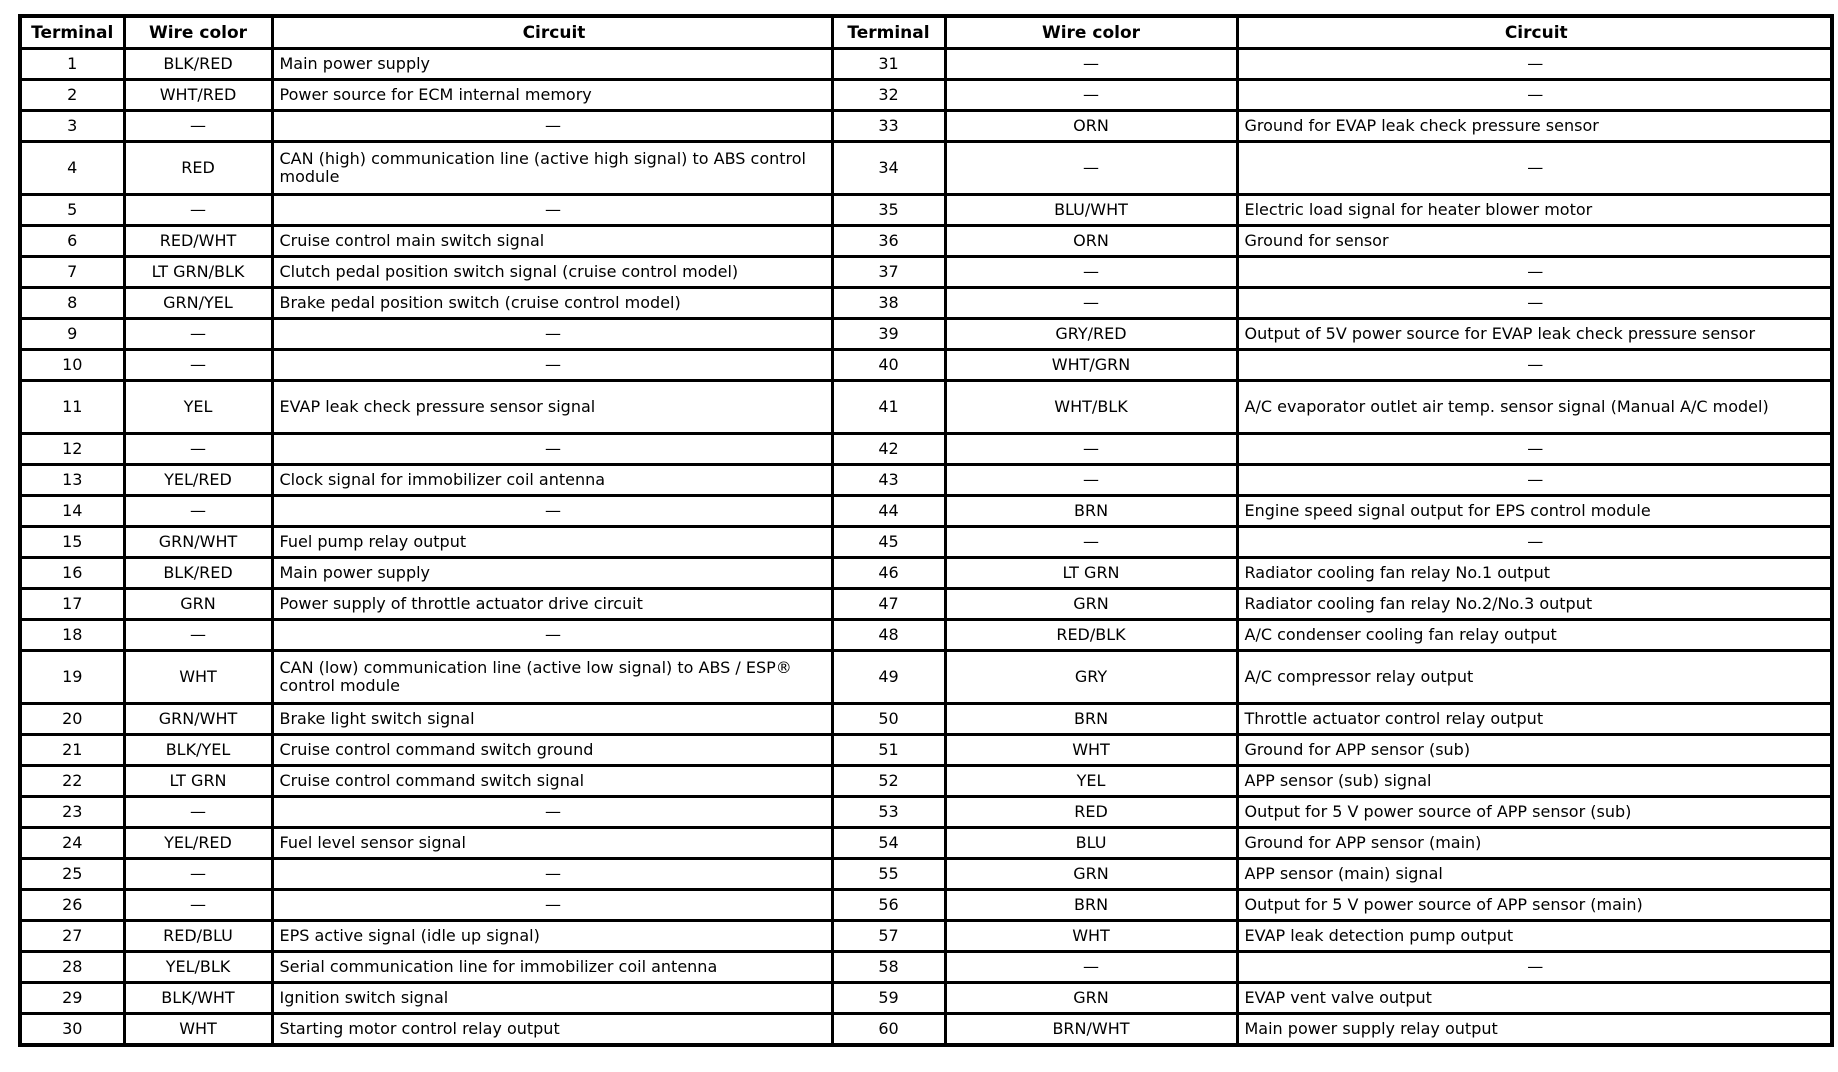  Describe the element at coordinates (926, 64) in the screenshot. I see `table-row: 1 BLK/RED Main power supply 31— —` at that location.